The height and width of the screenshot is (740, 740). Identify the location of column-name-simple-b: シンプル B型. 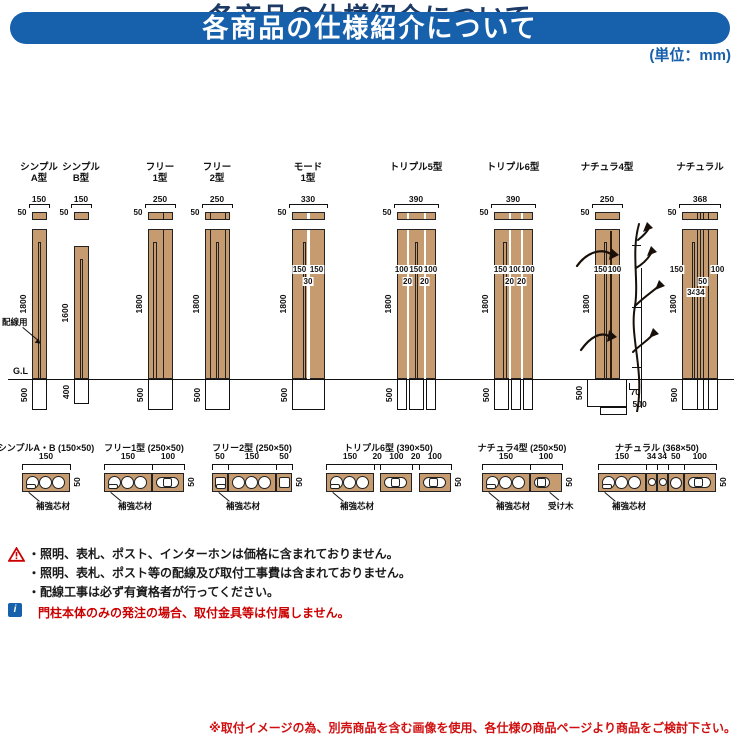
(81, 173).